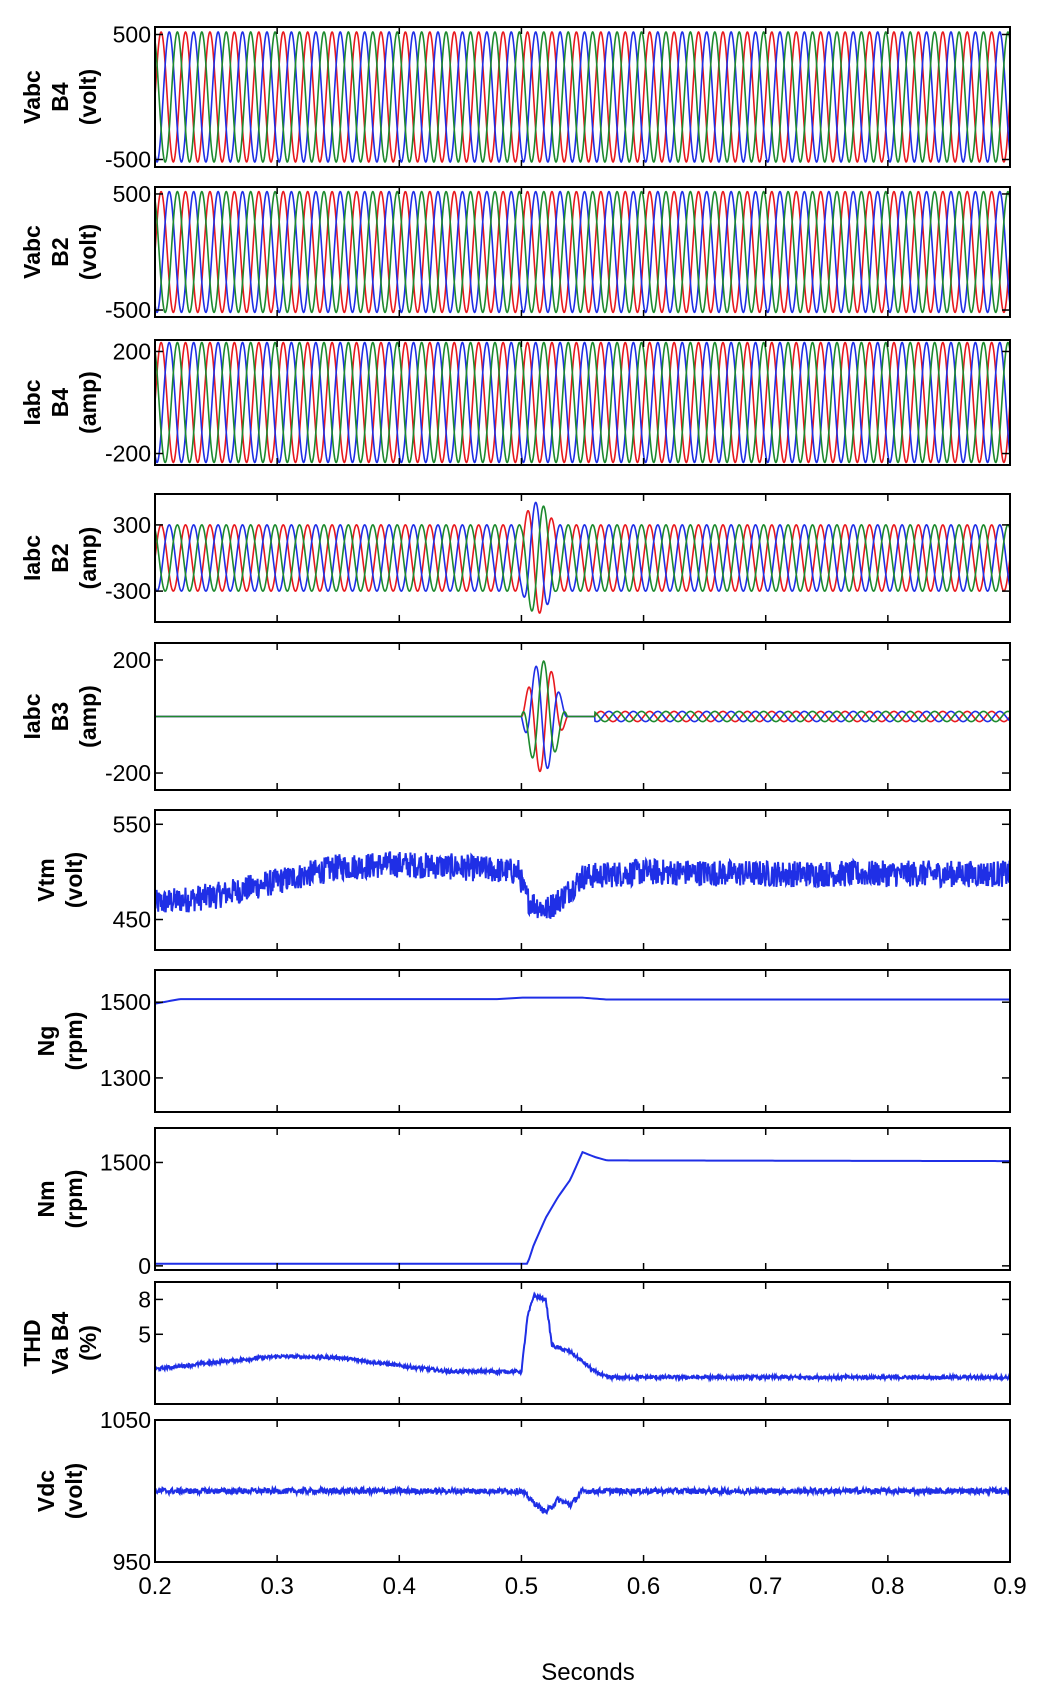 This screenshot has width=1038, height=1695. I want to click on panel-frame-ng, so click(582, 1041).